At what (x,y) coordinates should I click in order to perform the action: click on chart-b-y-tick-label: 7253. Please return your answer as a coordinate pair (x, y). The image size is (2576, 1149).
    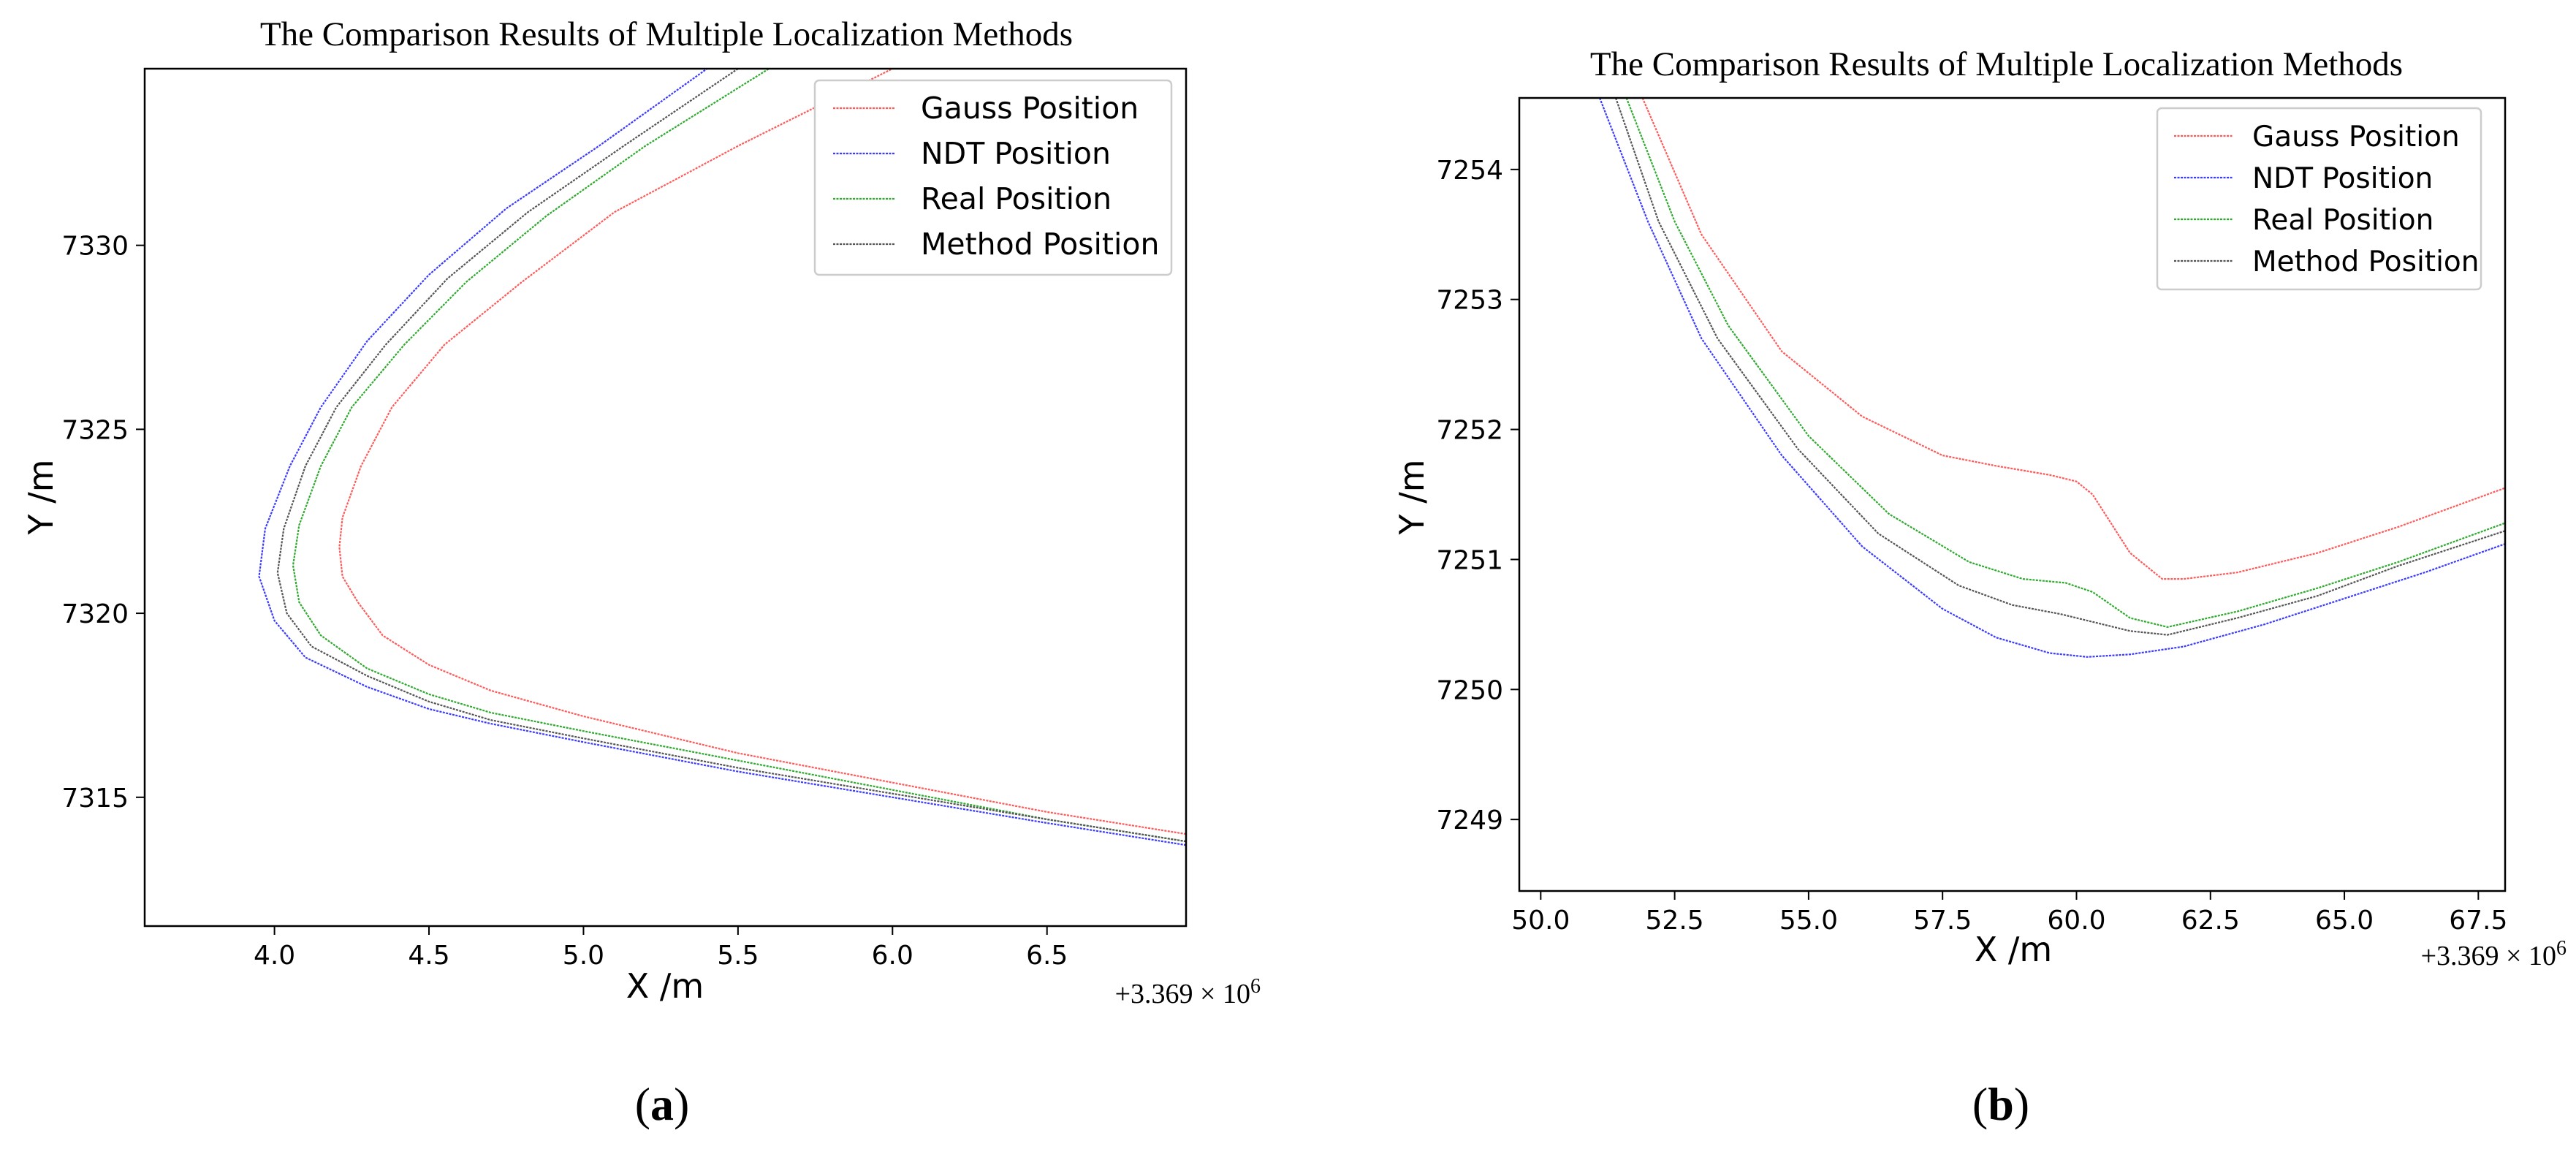
    Looking at the image, I should click on (1469, 301).